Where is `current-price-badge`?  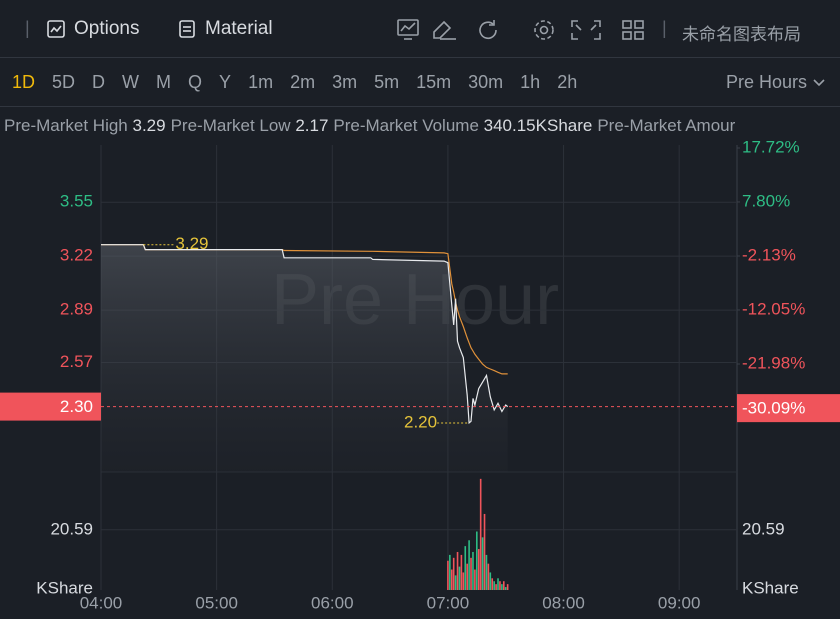 current-price-badge is located at coordinates (50, 406).